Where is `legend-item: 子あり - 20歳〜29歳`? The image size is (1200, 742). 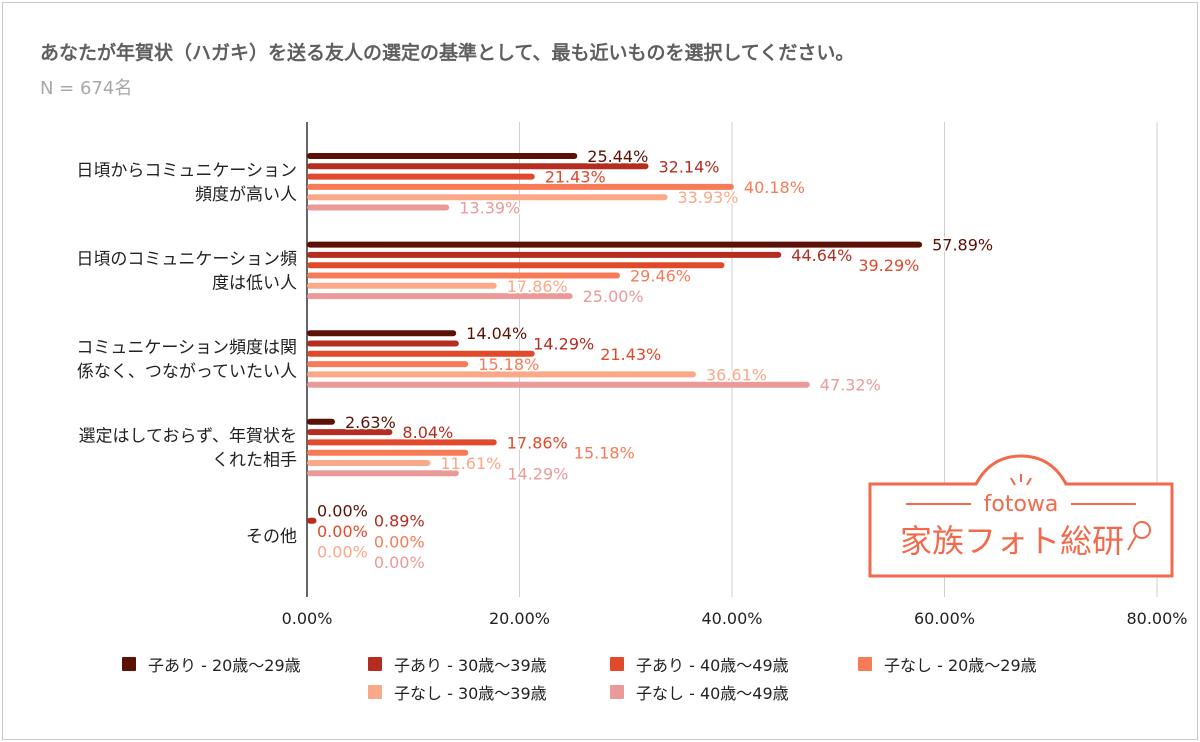
legend-item: 子あり - 20歳〜29歳 is located at coordinates (211, 664).